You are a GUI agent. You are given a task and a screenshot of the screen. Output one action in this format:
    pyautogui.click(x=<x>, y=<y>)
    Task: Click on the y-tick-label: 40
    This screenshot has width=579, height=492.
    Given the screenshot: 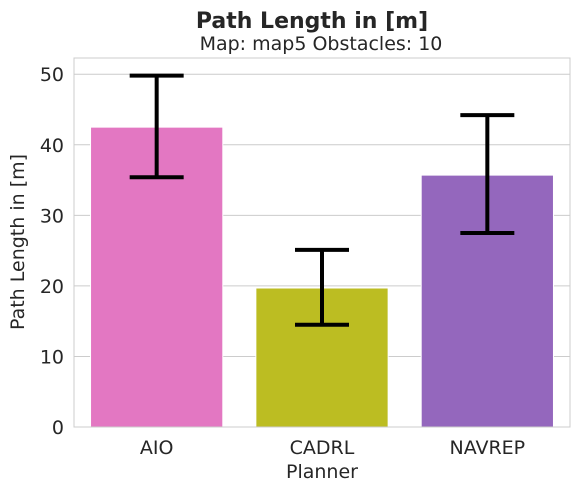 What is the action you would take?
    pyautogui.click(x=52, y=146)
    